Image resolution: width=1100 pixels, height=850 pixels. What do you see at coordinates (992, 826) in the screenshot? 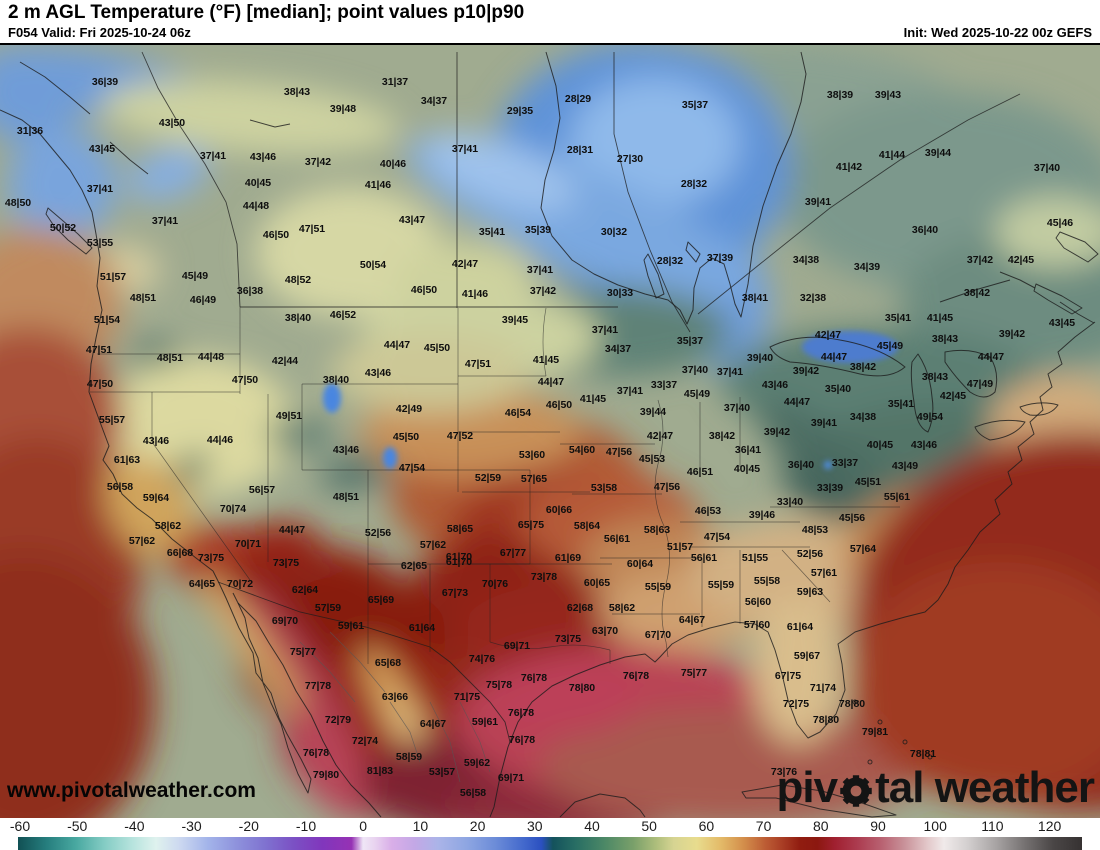
I see `colorbar-tick-label: 110` at bounding box center [992, 826].